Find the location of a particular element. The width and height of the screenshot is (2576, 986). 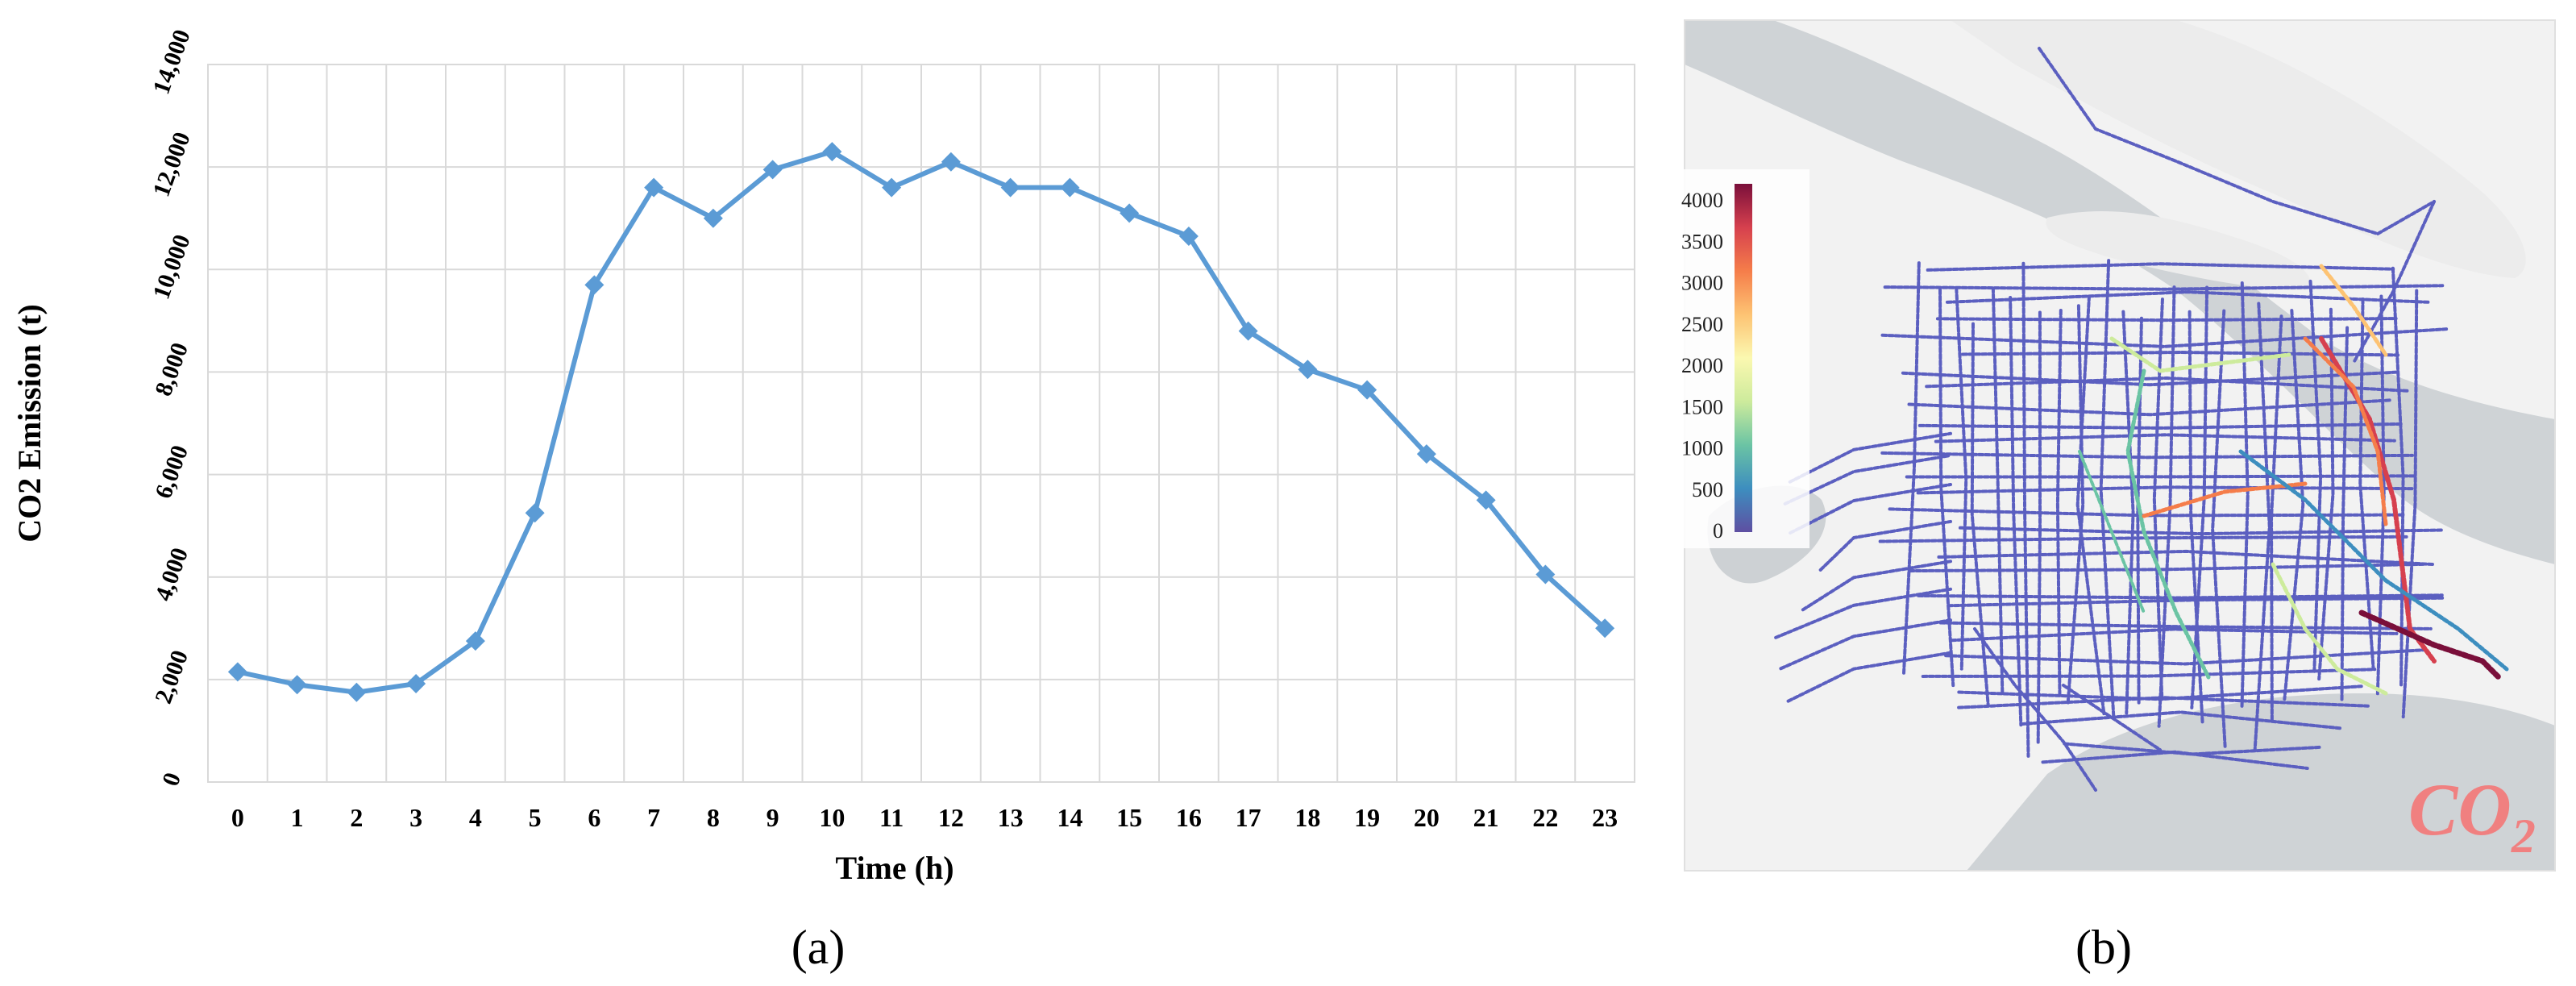

x-tick-label: 13 is located at coordinates (1011, 817).